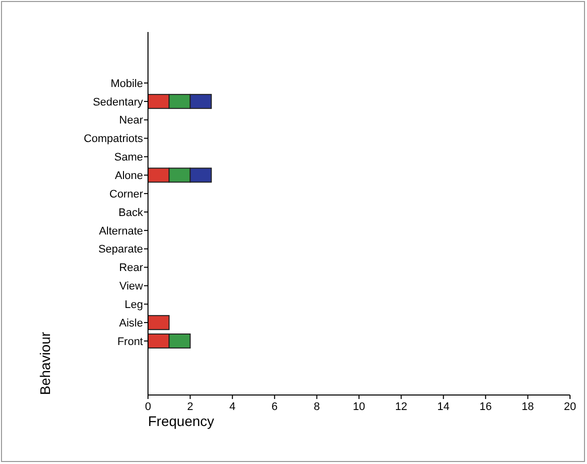 The image size is (587, 464). Describe the element at coordinates (131, 268) in the screenshot. I see `y-tick-label: Rear` at that location.